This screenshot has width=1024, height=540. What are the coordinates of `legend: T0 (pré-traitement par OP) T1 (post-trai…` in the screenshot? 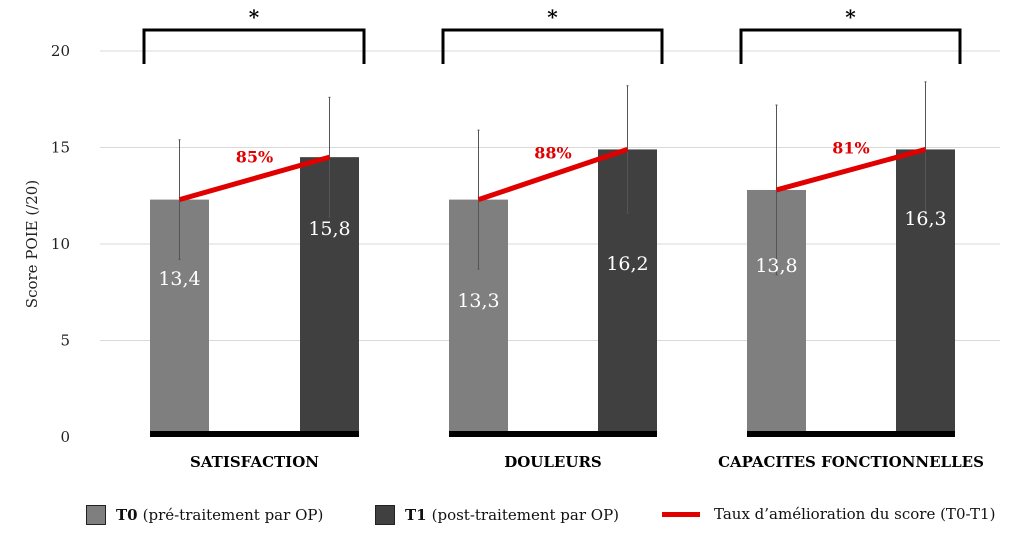 It's located at (512, 520).